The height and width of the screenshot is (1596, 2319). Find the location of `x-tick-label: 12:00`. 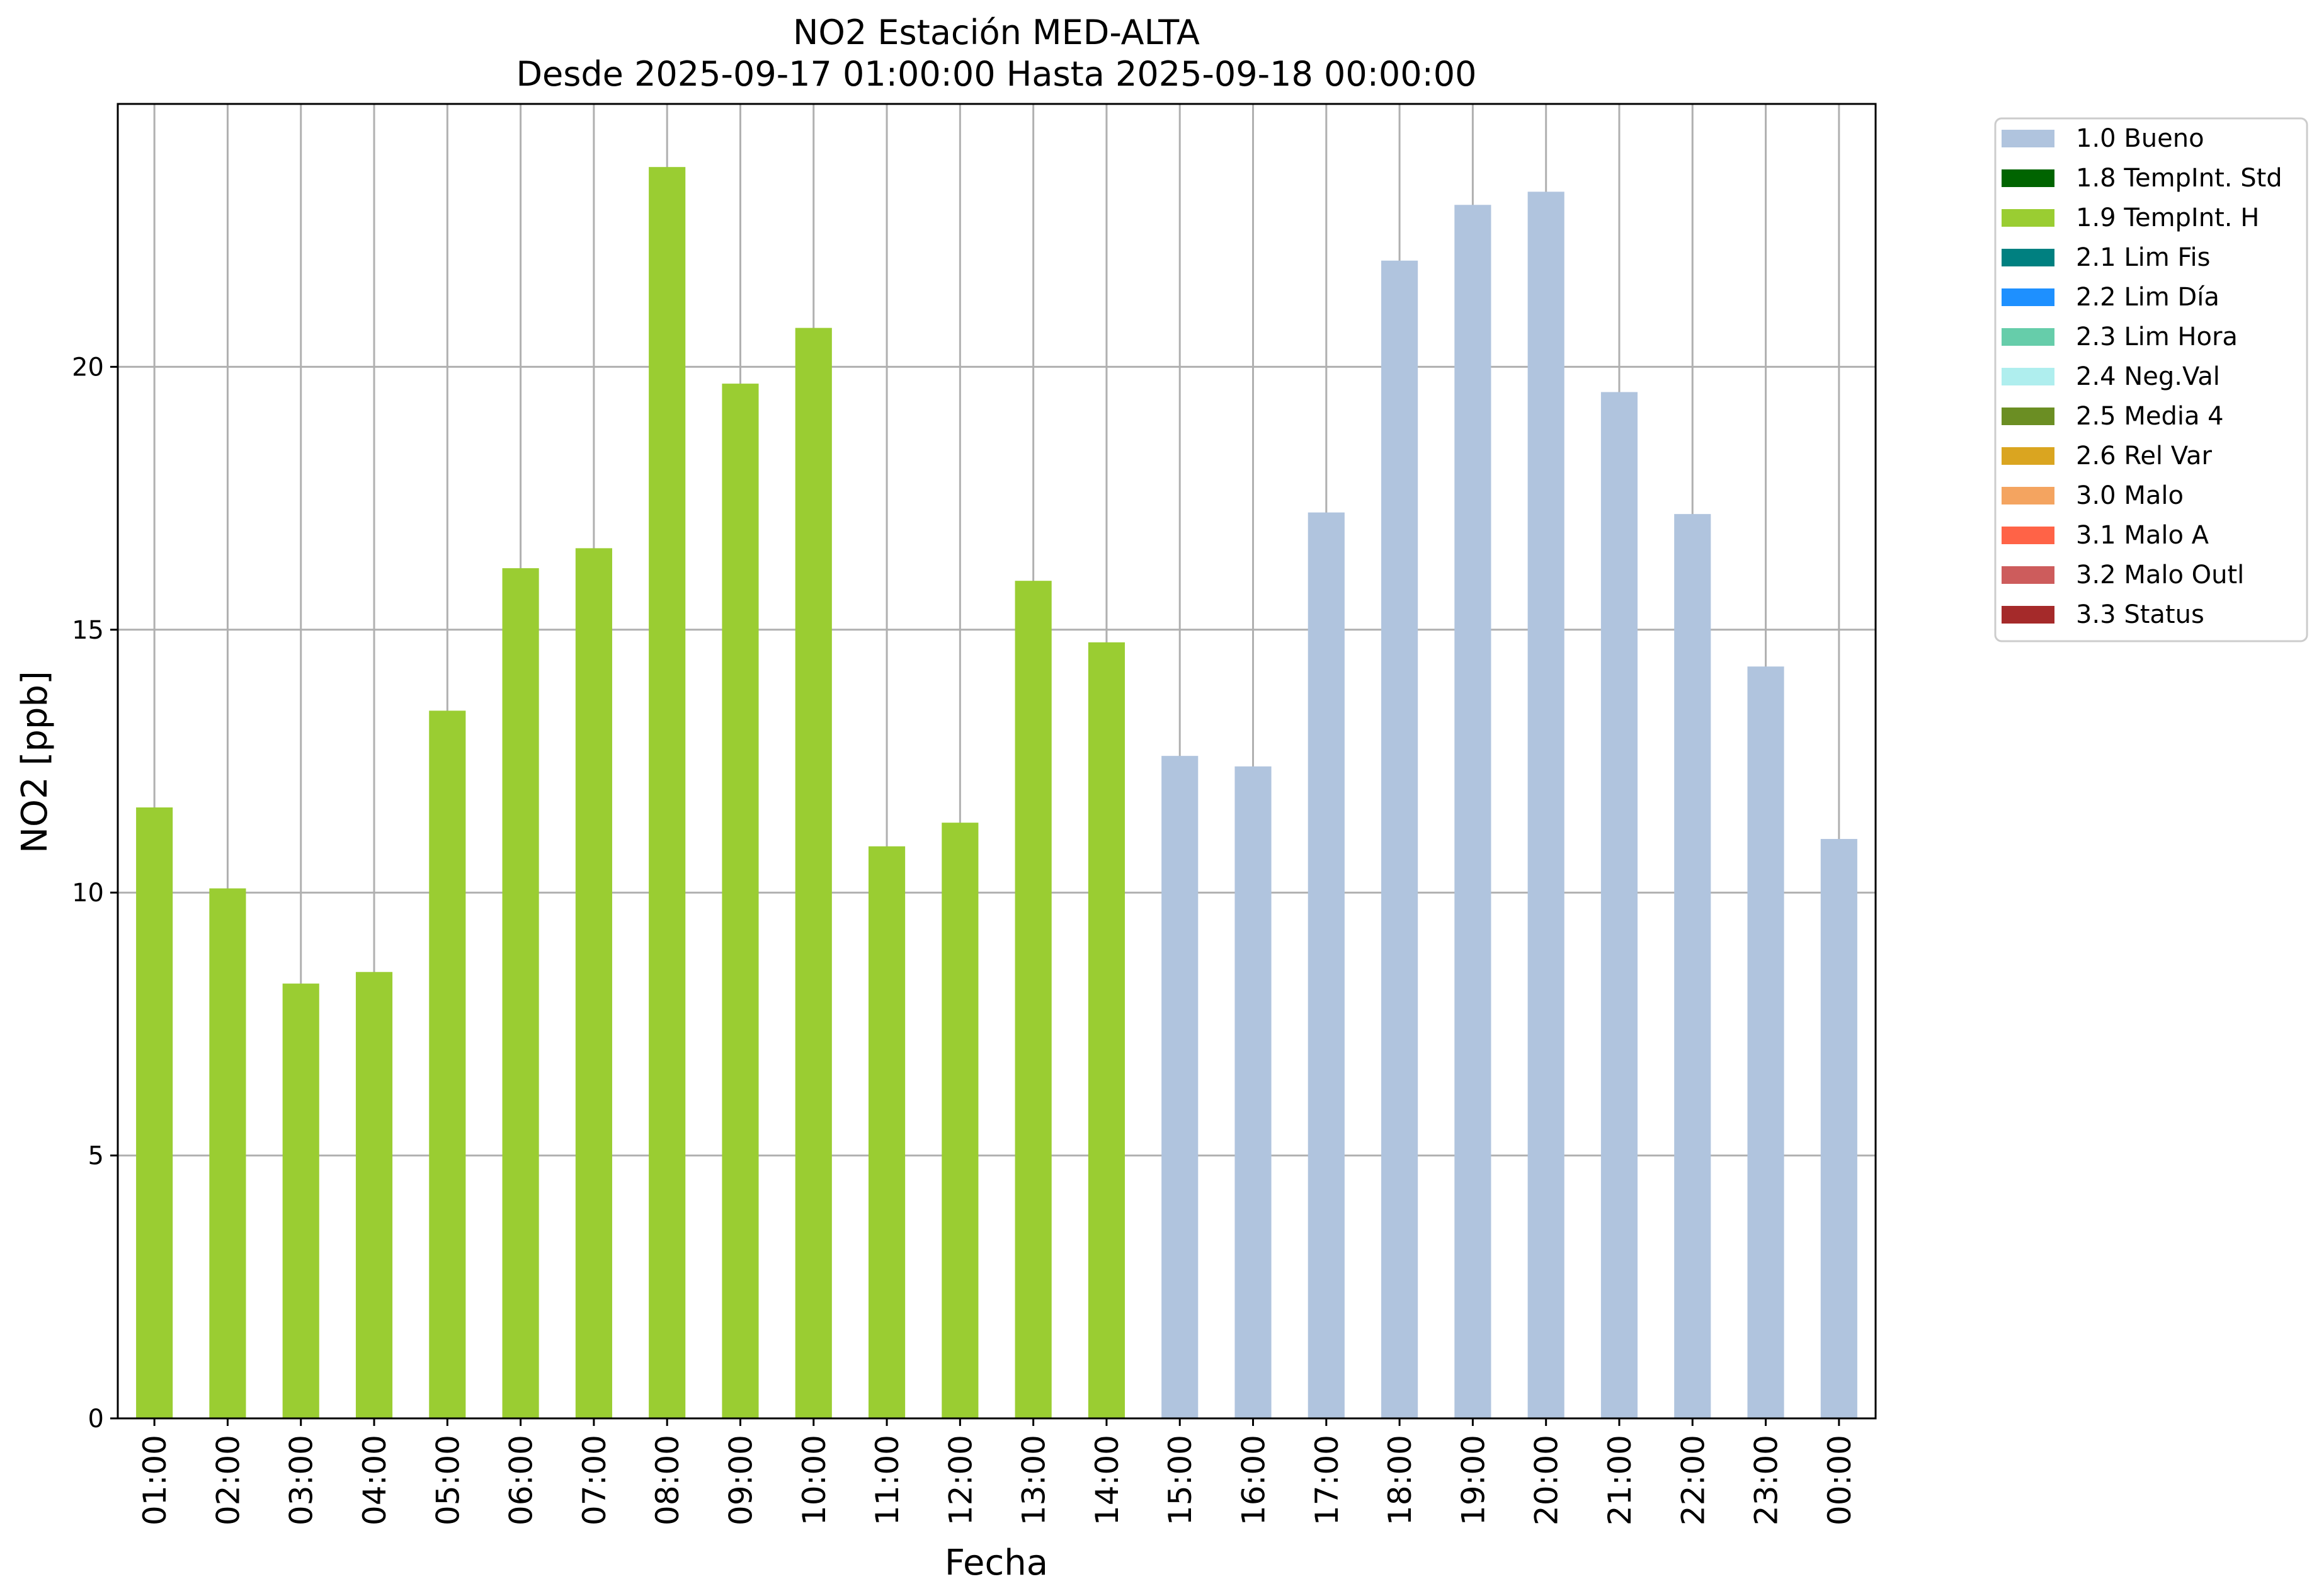

x-tick-label: 12:00 is located at coordinates (960, 1480).